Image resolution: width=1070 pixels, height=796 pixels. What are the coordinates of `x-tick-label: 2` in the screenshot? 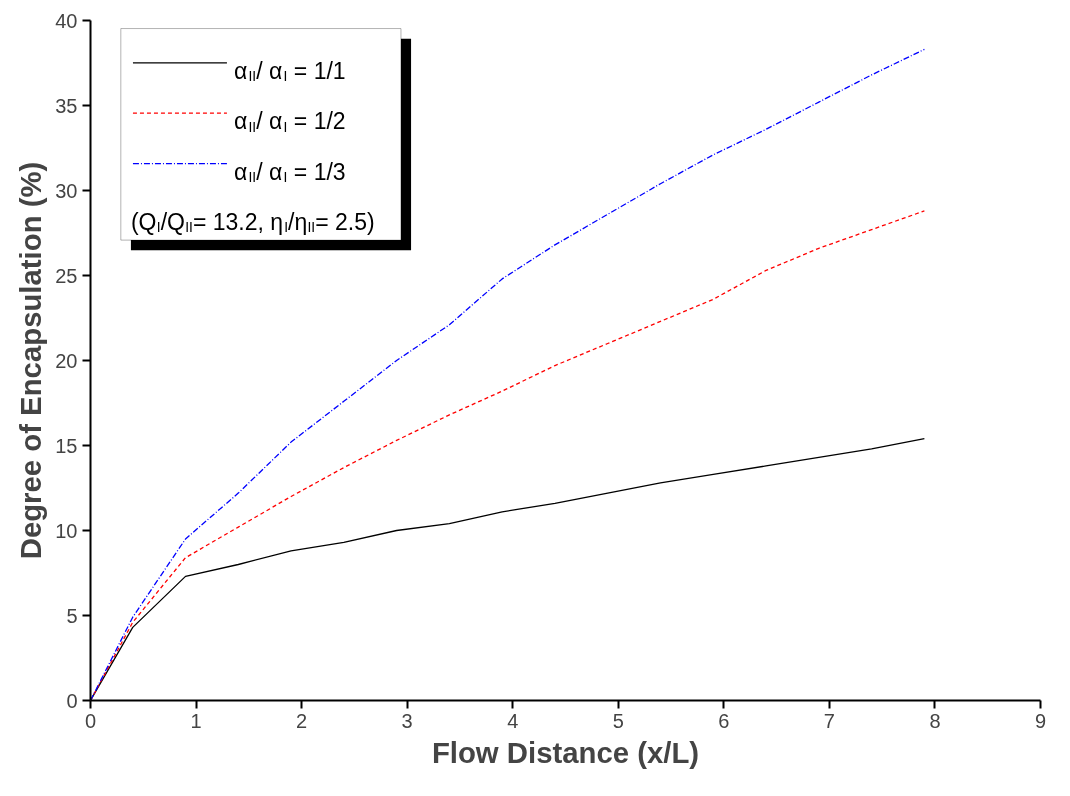 It's located at (302, 720).